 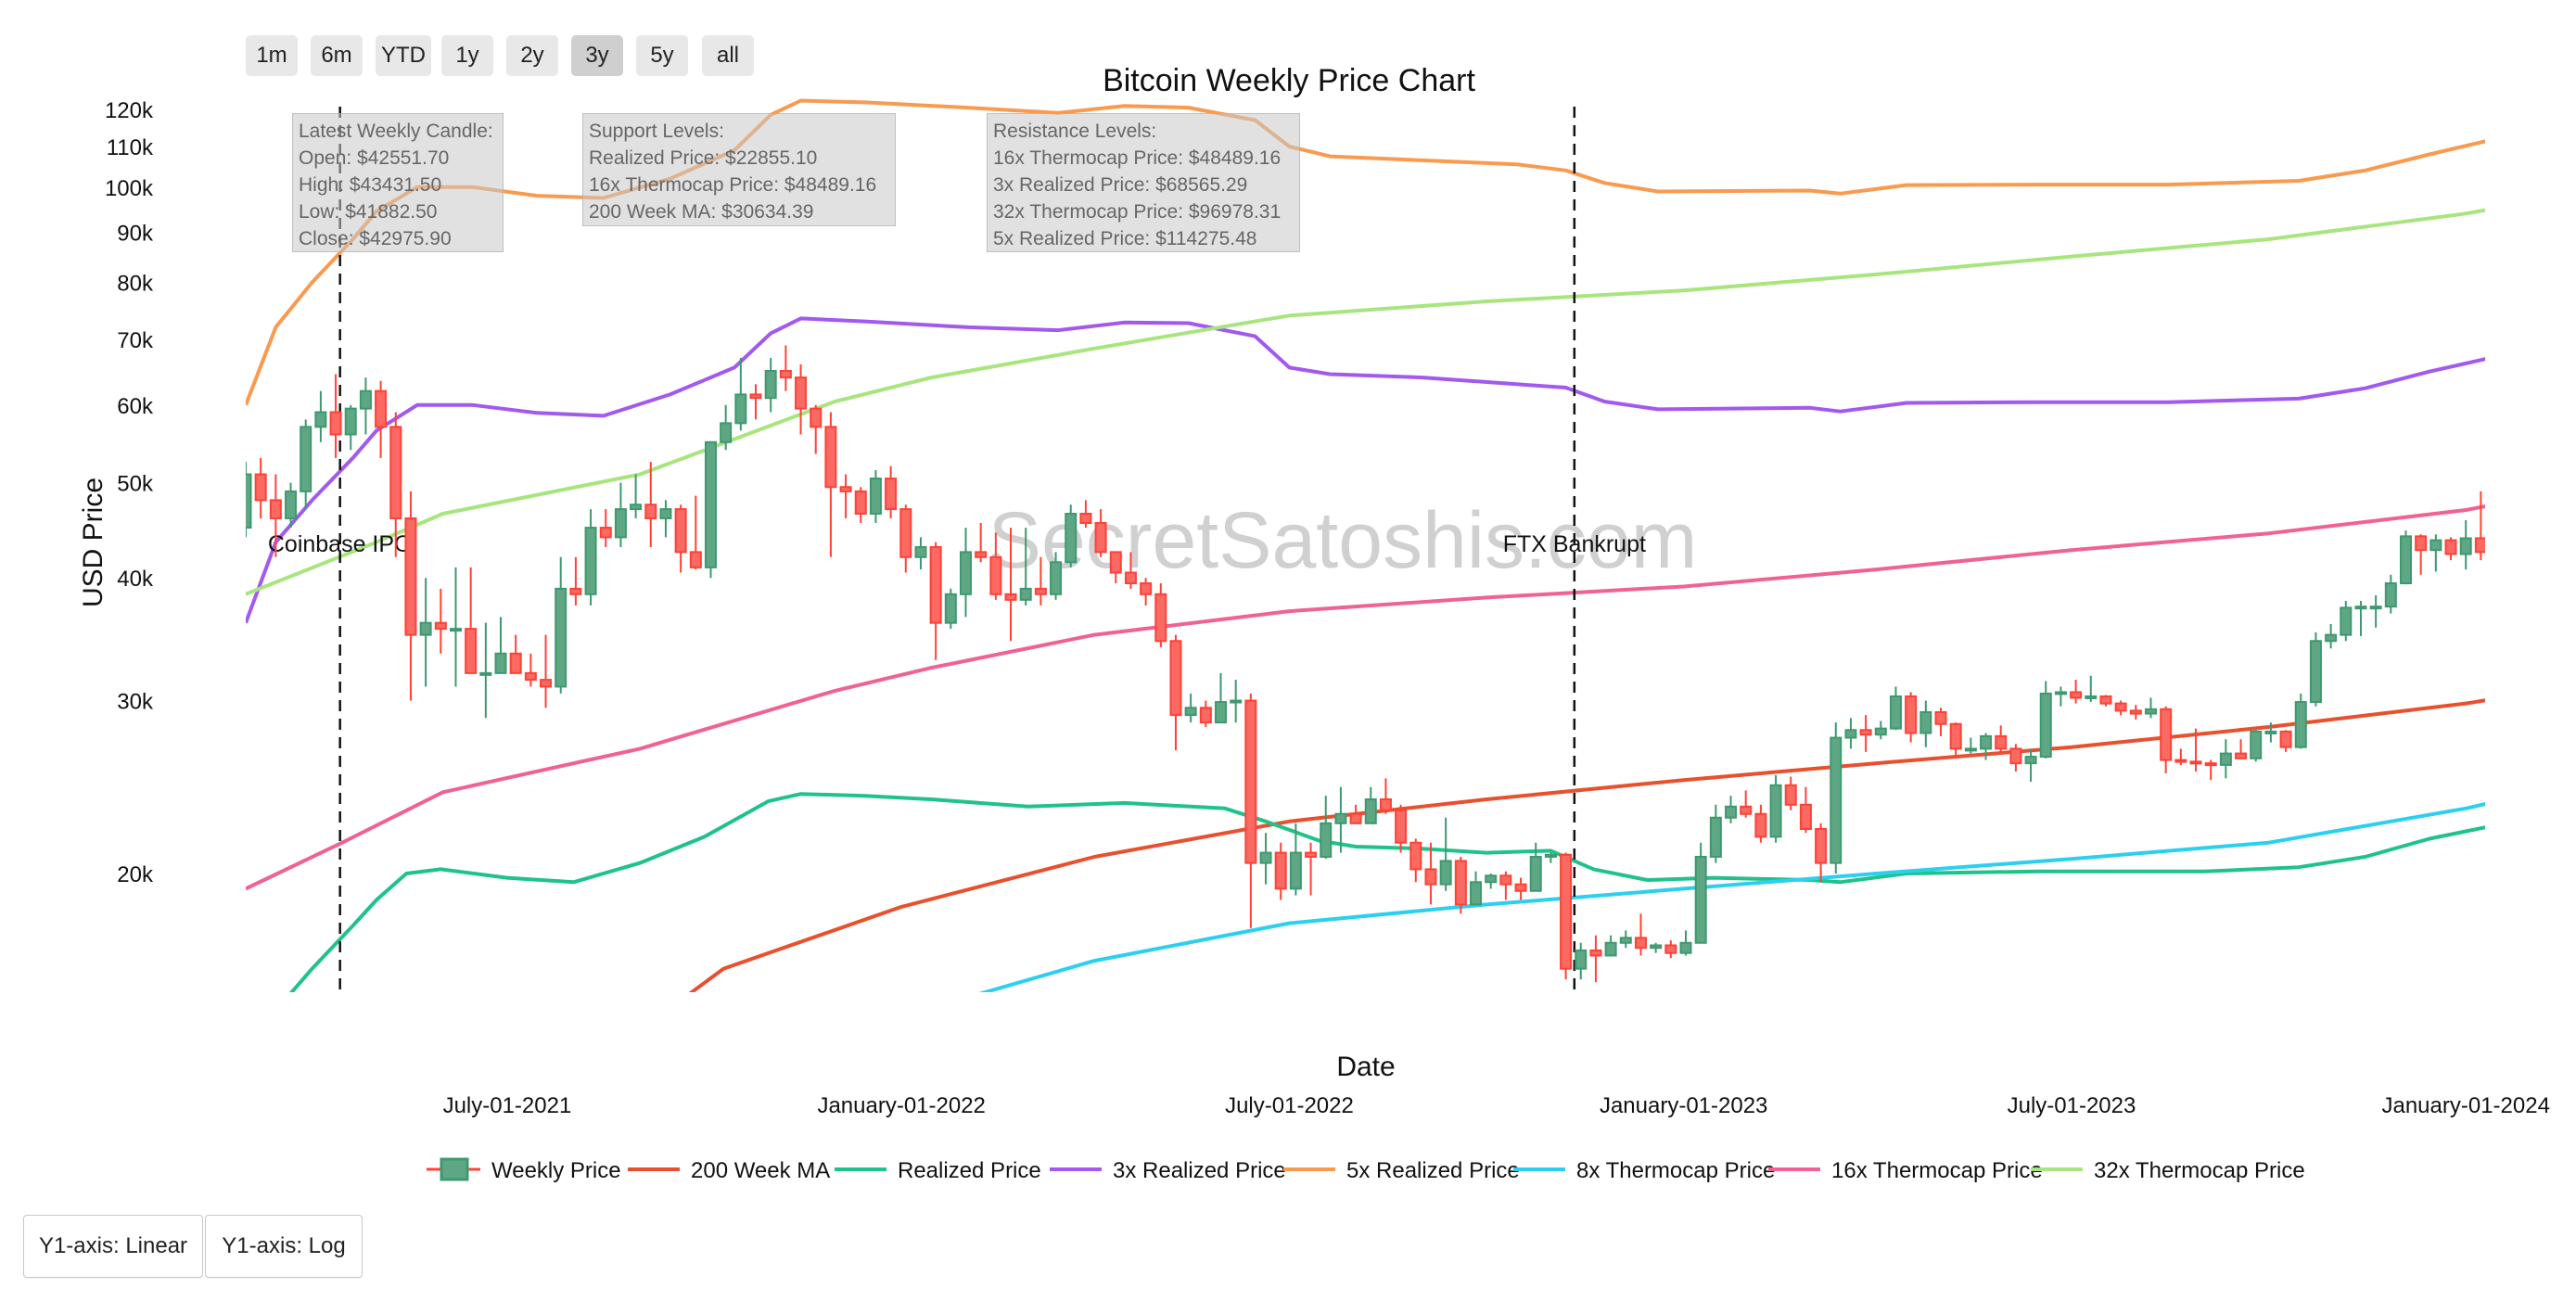 What do you see at coordinates (662, 55) in the screenshot?
I see `range-button-5y: 5y` at bounding box center [662, 55].